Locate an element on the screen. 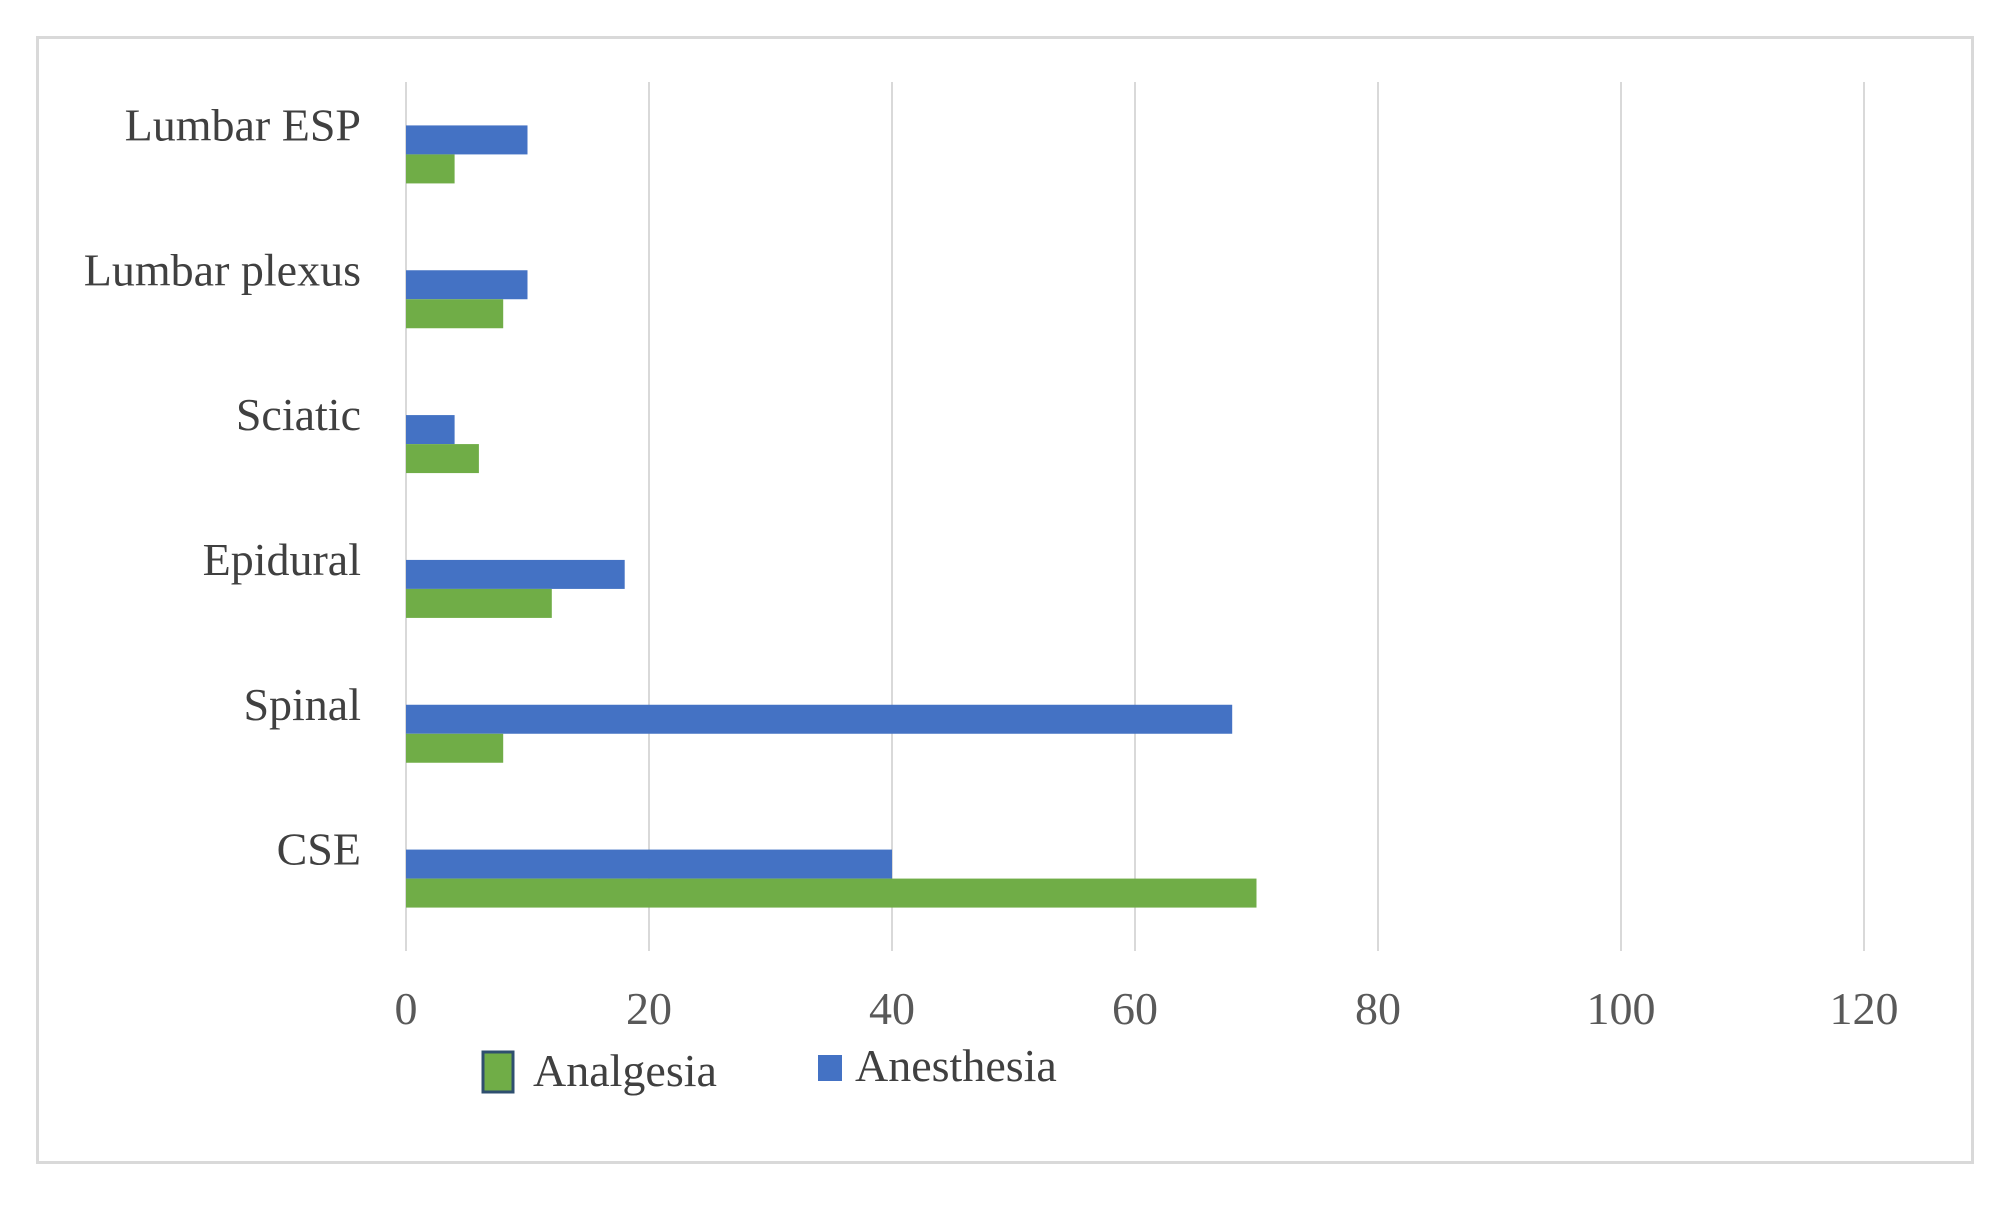  legend-label-analgesia: Analgesia is located at coordinates (625, 1070).